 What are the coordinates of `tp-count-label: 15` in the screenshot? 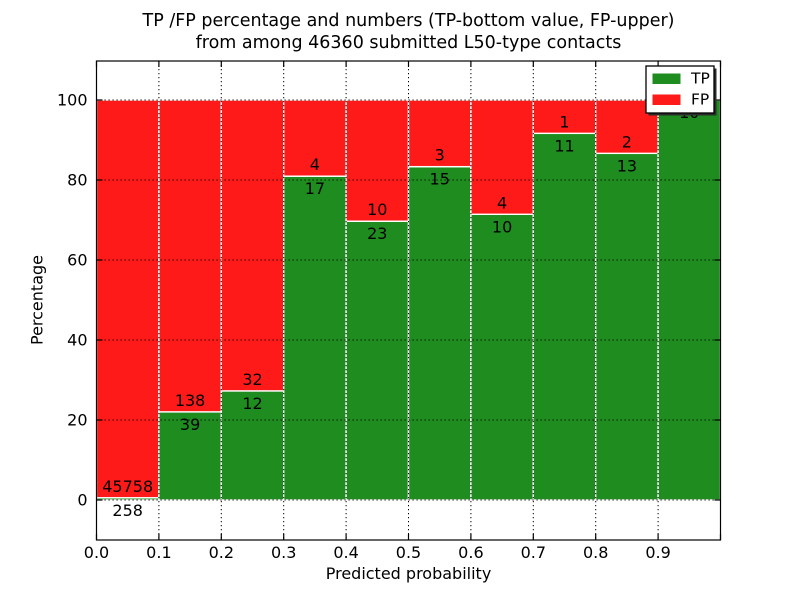 It's located at (440, 179).